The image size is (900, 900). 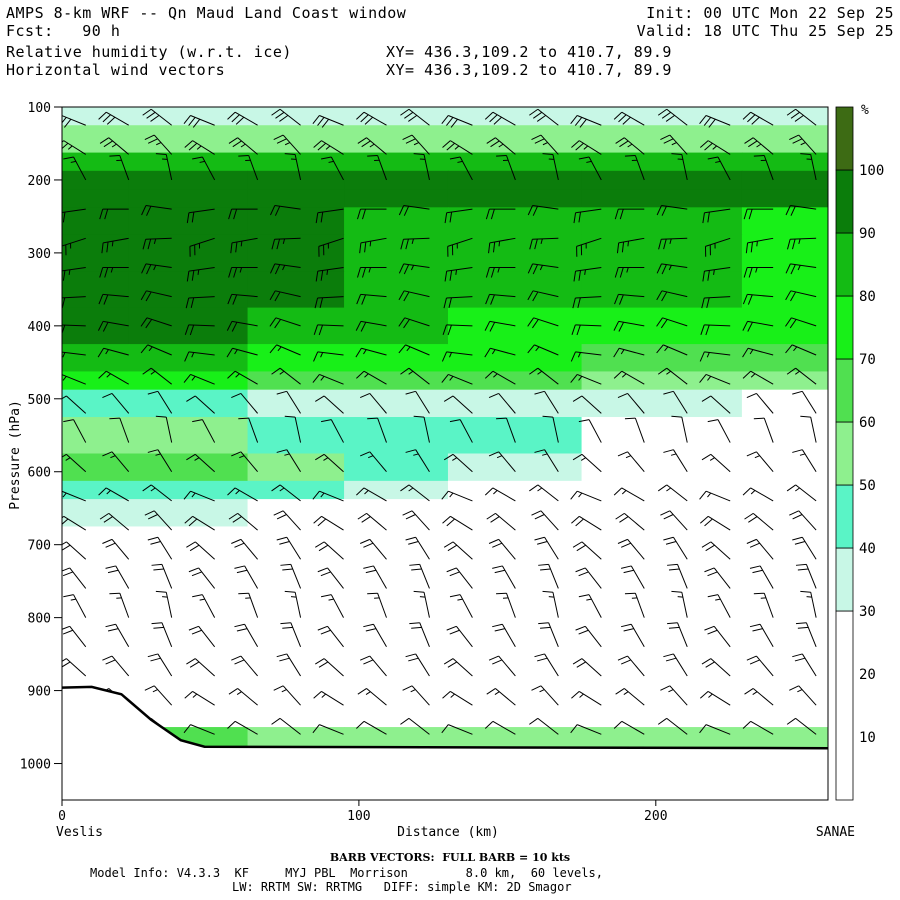 I want to click on colorbar-label: 80, so click(x=867, y=297).